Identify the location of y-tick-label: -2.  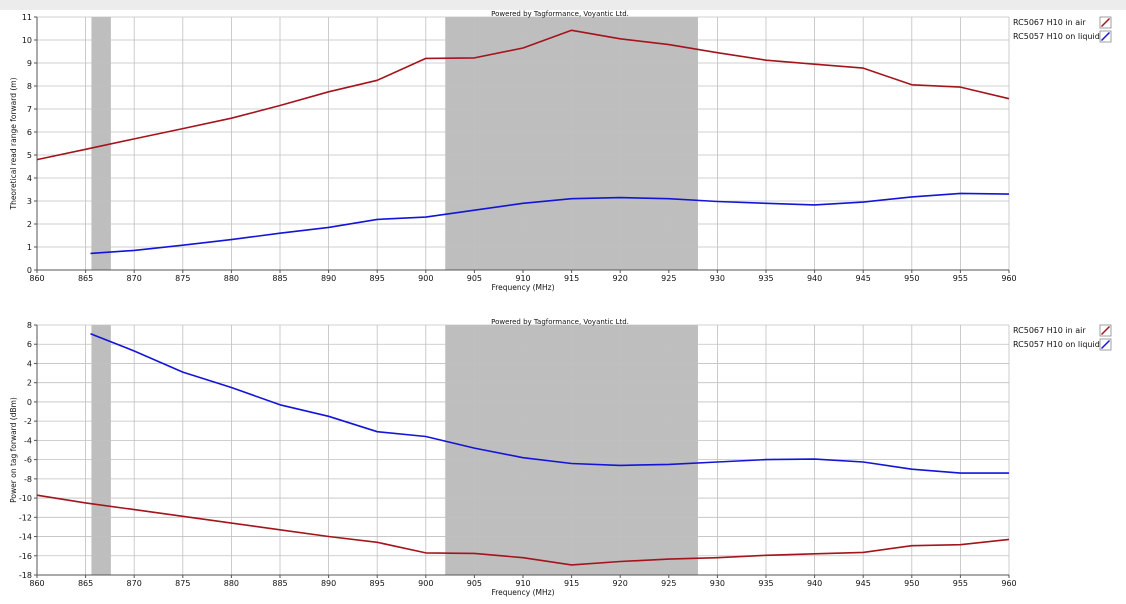
(28, 421).